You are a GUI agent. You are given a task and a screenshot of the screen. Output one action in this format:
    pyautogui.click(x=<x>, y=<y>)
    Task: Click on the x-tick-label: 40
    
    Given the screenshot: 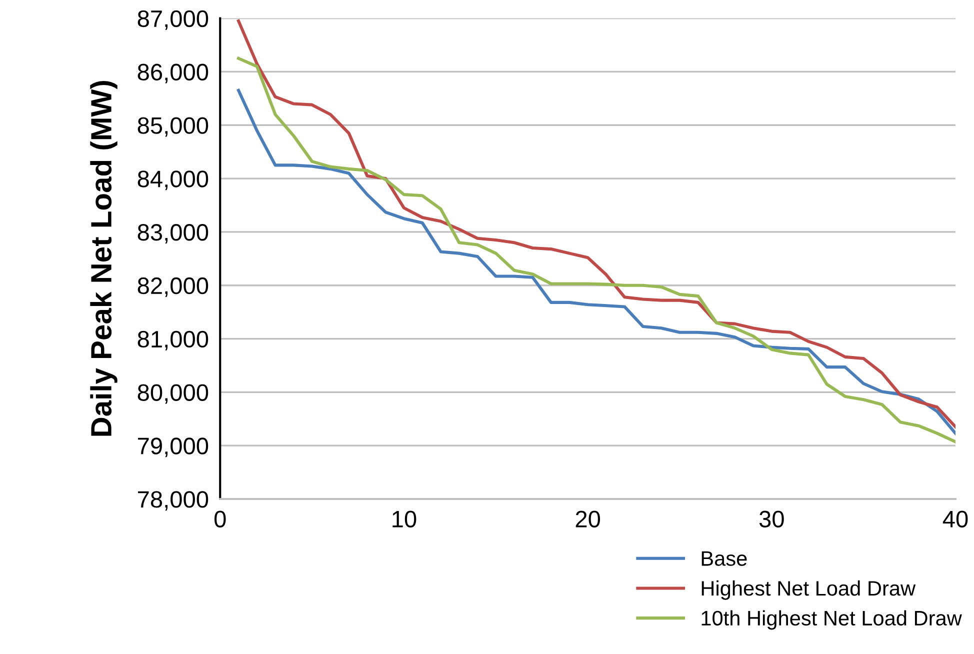 What is the action you would take?
    pyautogui.click(x=955, y=519)
    